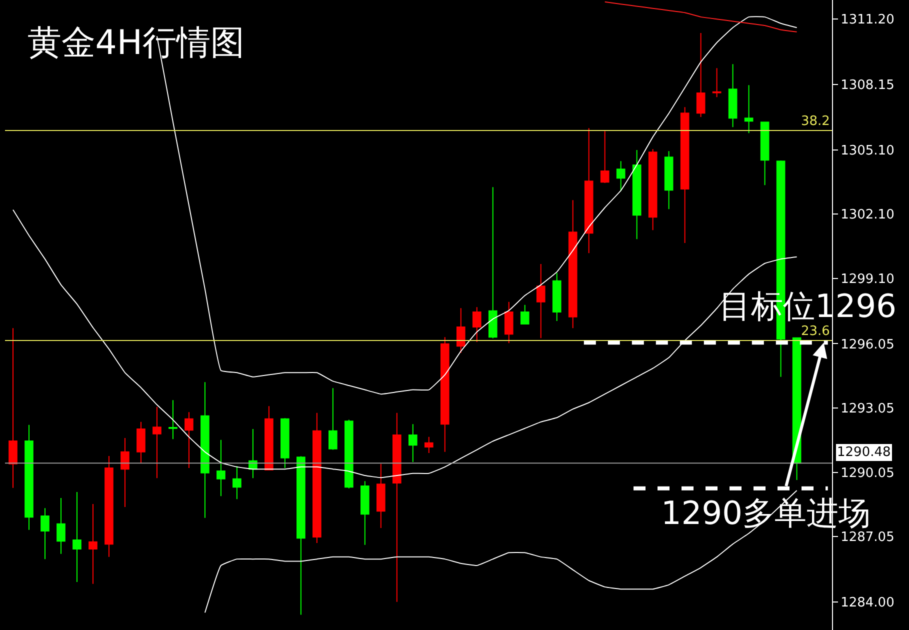 The height and width of the screenshot is (630, 909). What do you see at coordinates (864, 452) in the screenshot?
I see `ref-line-label: 1290.48` at bounding box center [864, 452].